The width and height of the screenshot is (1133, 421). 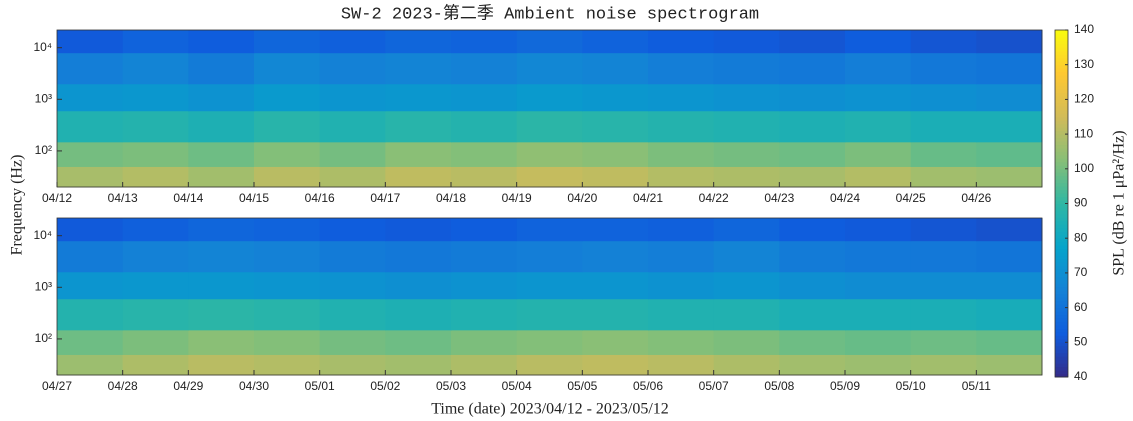 I want to click on x-tick-label: 04/28, so click(x=123, y=386).